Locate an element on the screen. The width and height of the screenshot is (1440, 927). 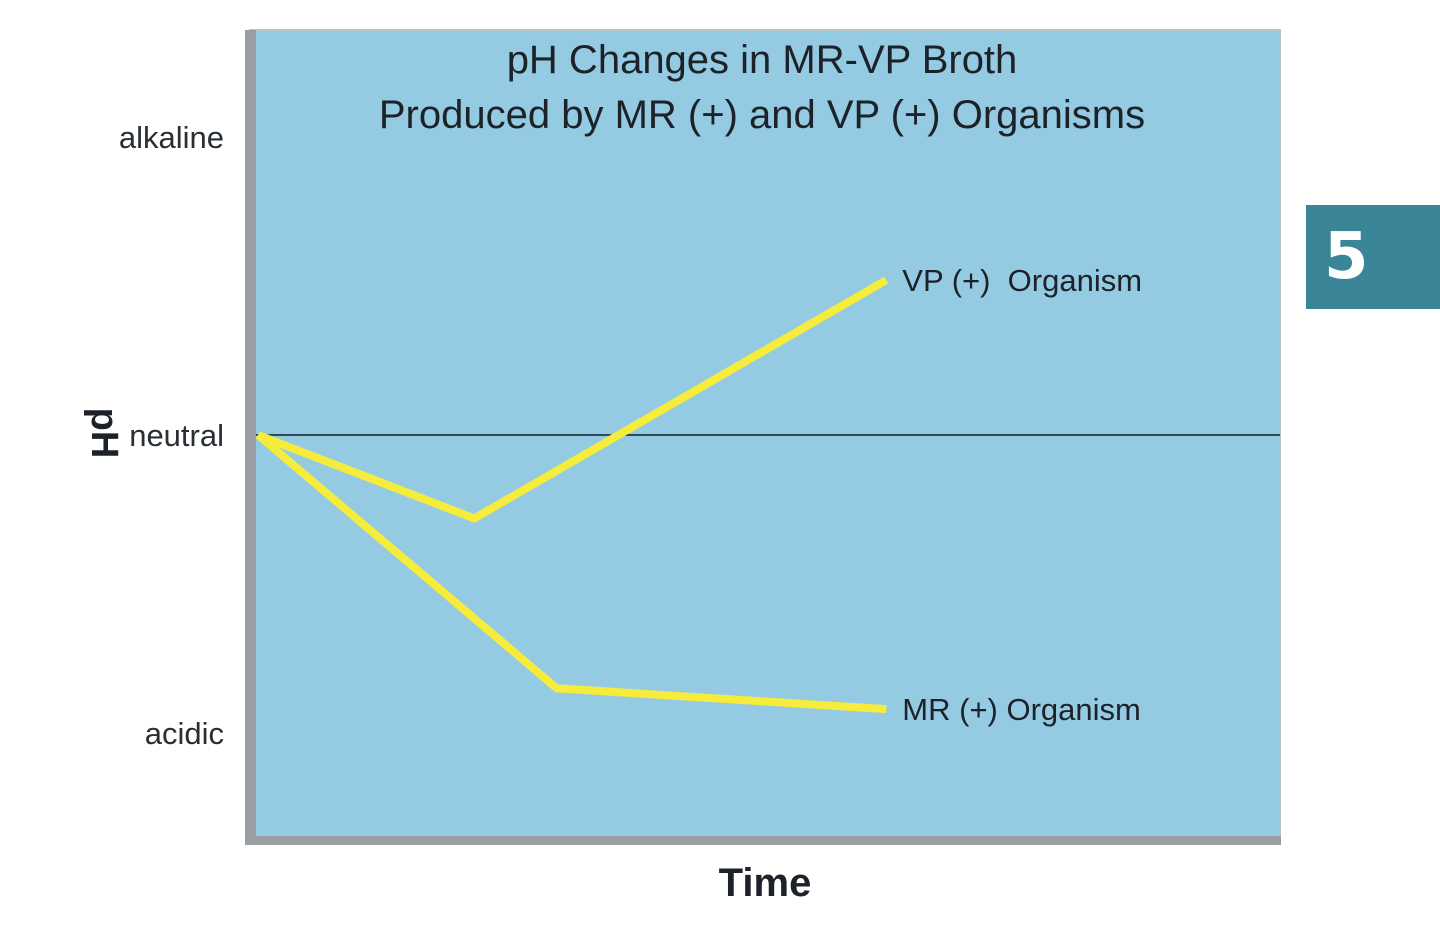
y-axis-label: pH is located at coordinates (104, 433).